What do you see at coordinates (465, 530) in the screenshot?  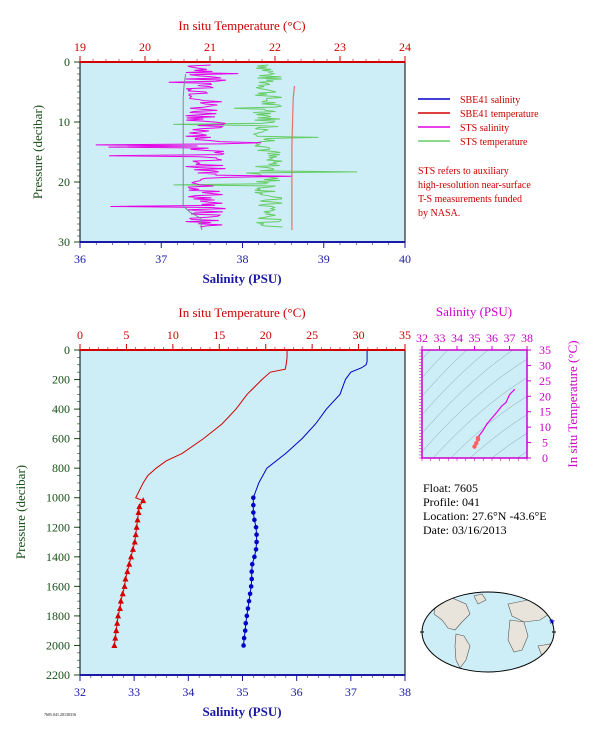 I see `date: Date: 03/16/2013` at bounding box center [465, 530].